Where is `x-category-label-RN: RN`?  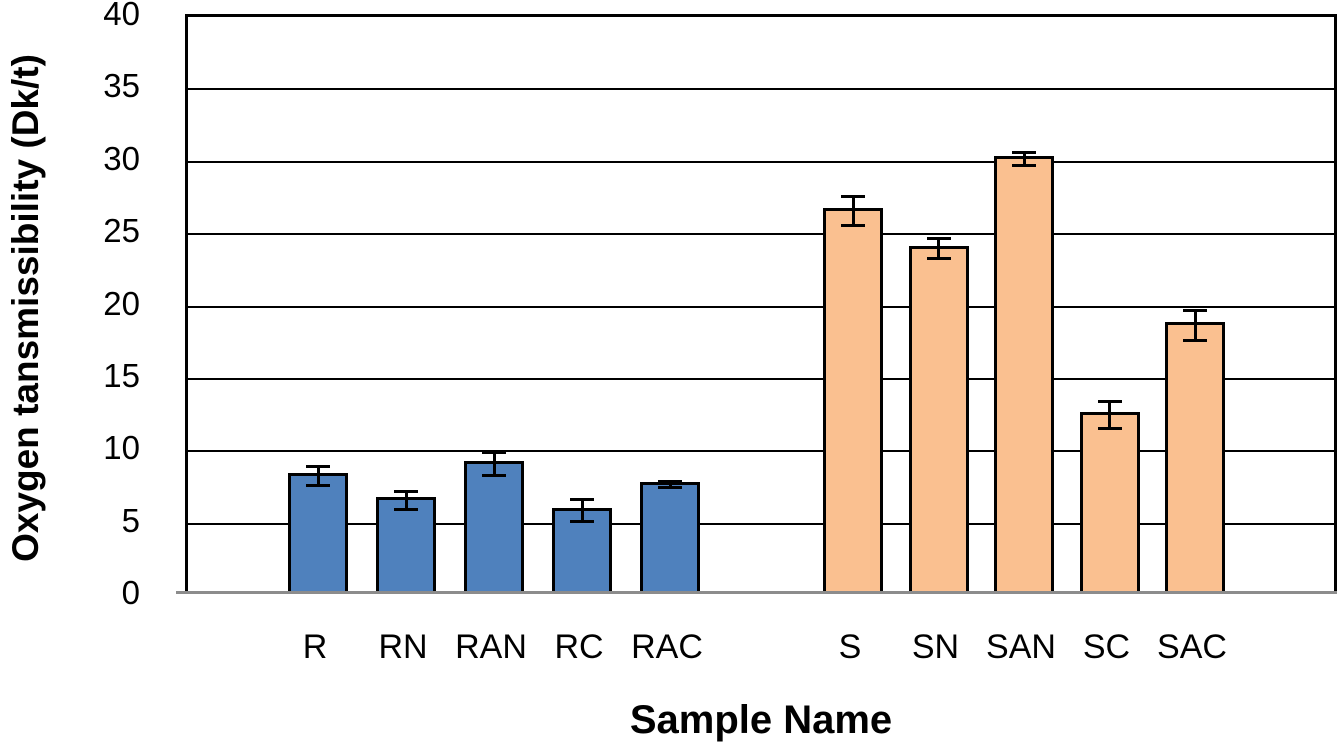 x-category-label-RN: RN is located at coordinates (403, 647).